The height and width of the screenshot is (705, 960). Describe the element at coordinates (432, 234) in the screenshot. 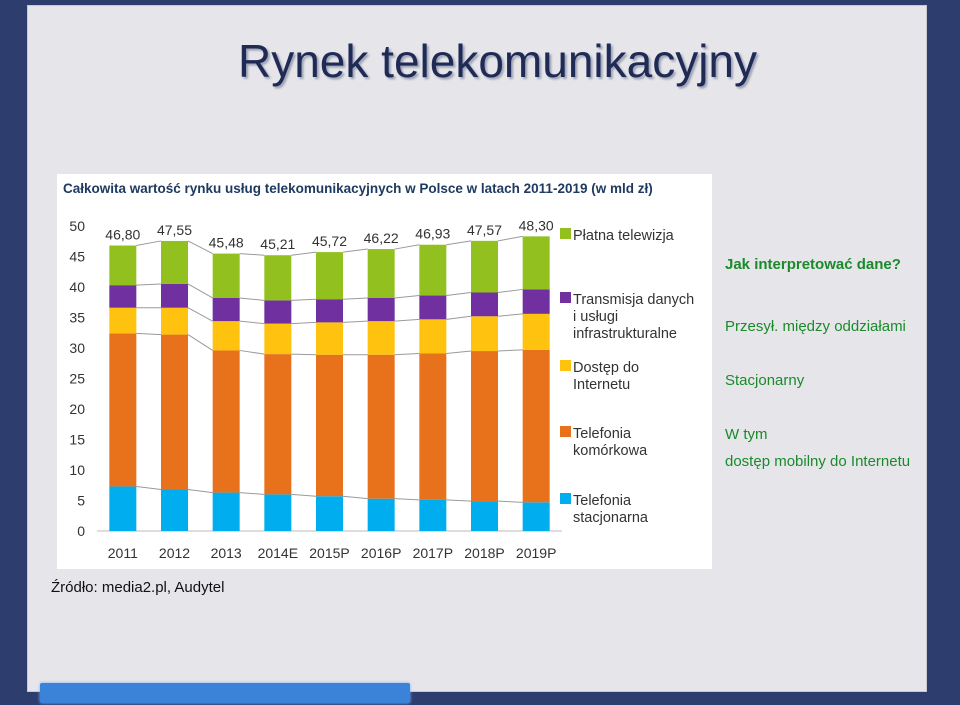

I see `data-label-total: 46,93` at that location.